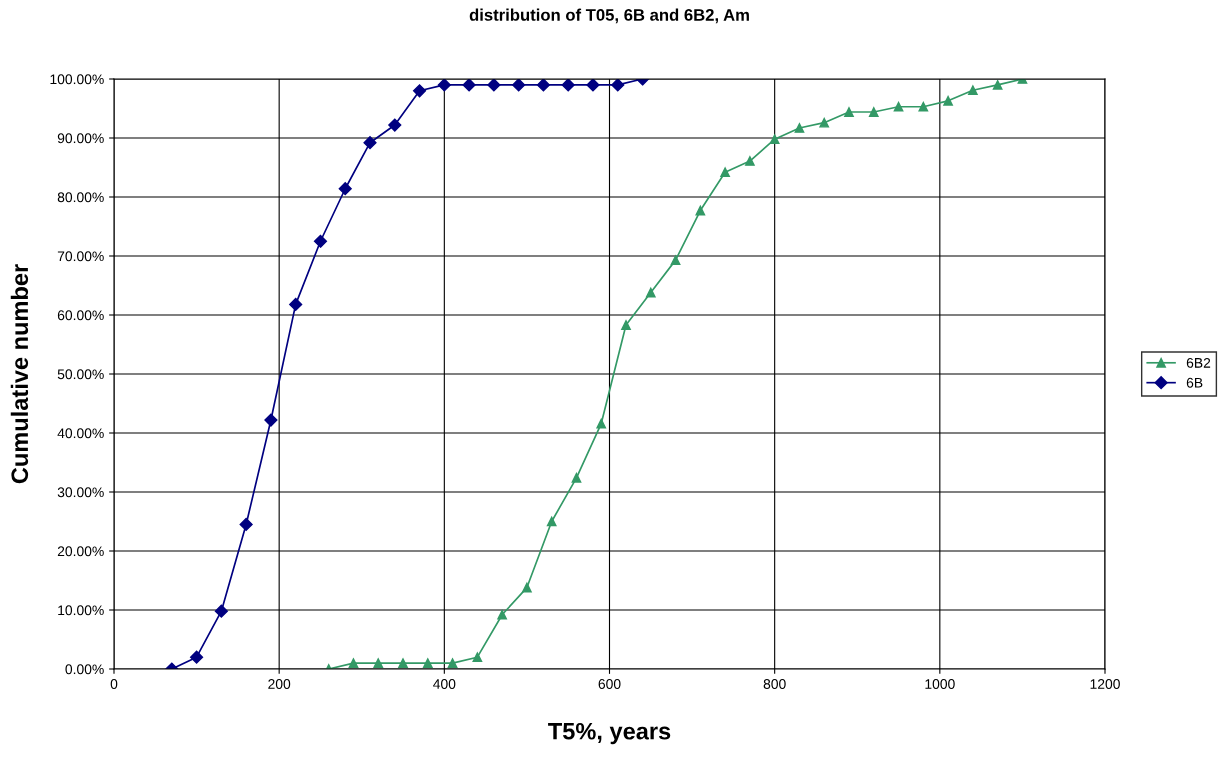 Image resolution: width=1228 pixels, height=758 pixels. I want to click on y-tick-label: 0.00%, so click(84, 669).